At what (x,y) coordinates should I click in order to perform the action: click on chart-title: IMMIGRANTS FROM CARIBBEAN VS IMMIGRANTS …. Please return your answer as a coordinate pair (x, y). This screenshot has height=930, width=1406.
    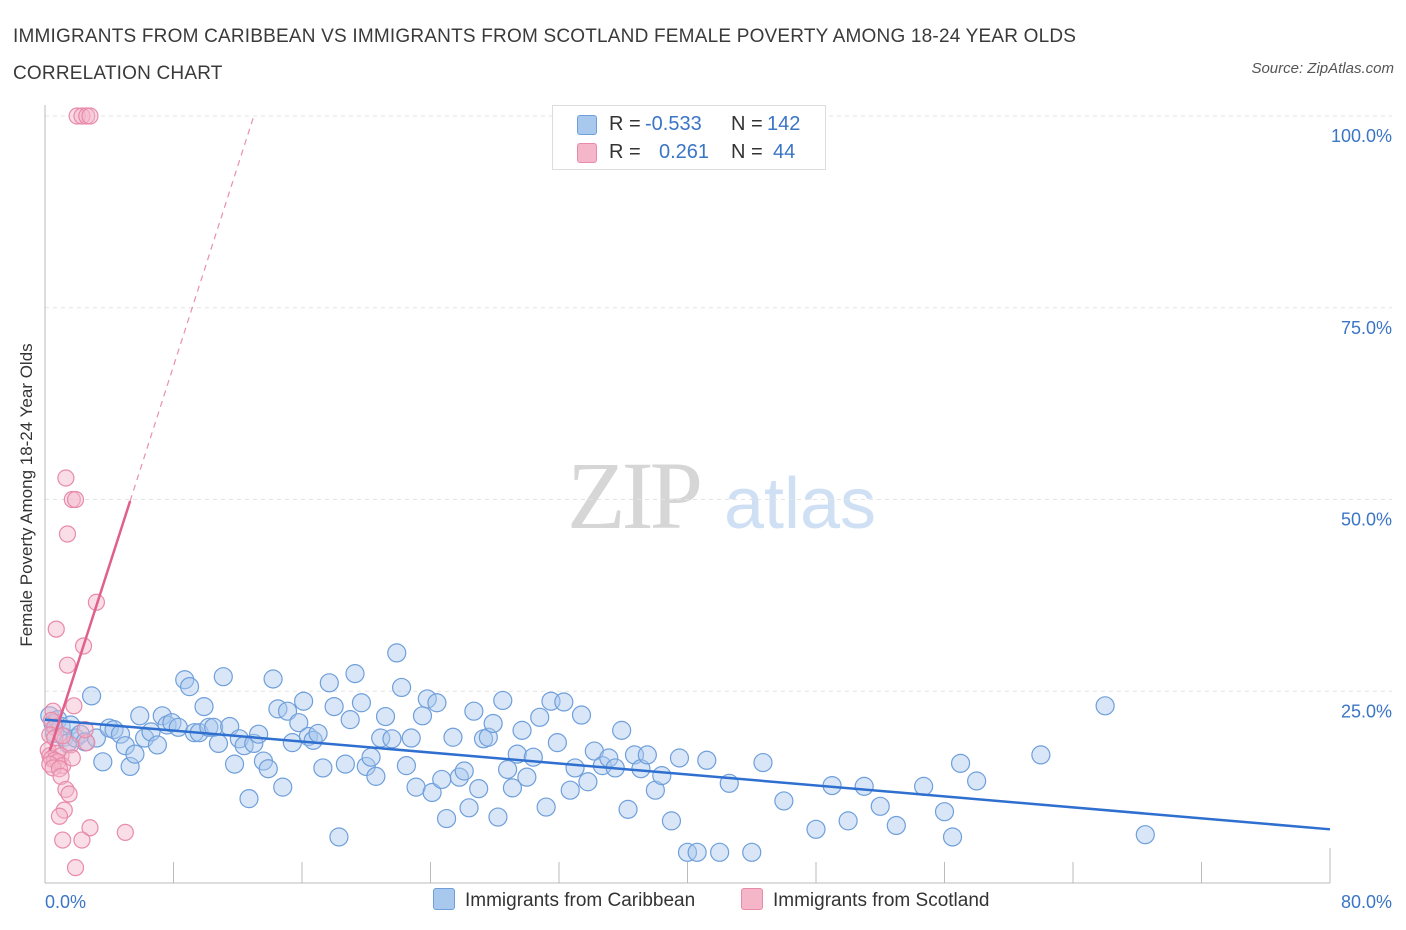
    Looking at the image, I should click on (545, 55).